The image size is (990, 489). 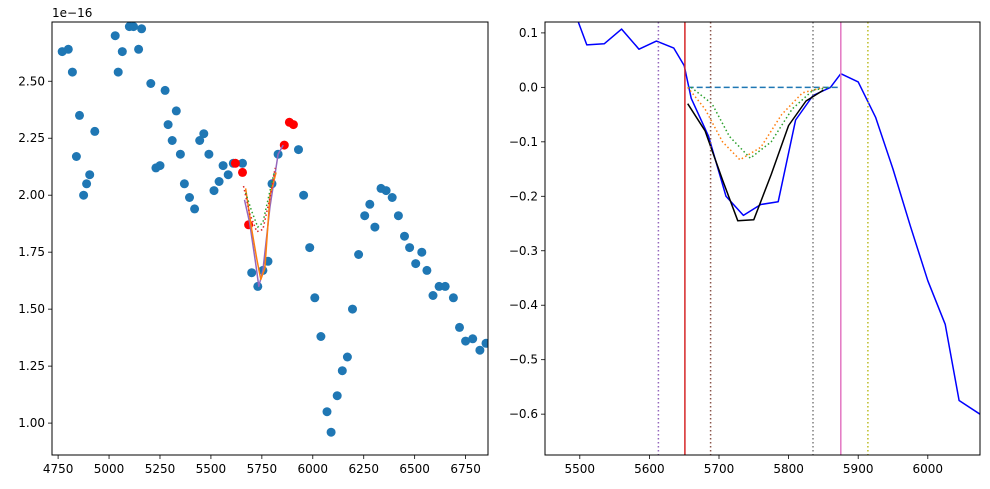 I want to click on x-tick-label: 6750, so click(x=465, y=469).